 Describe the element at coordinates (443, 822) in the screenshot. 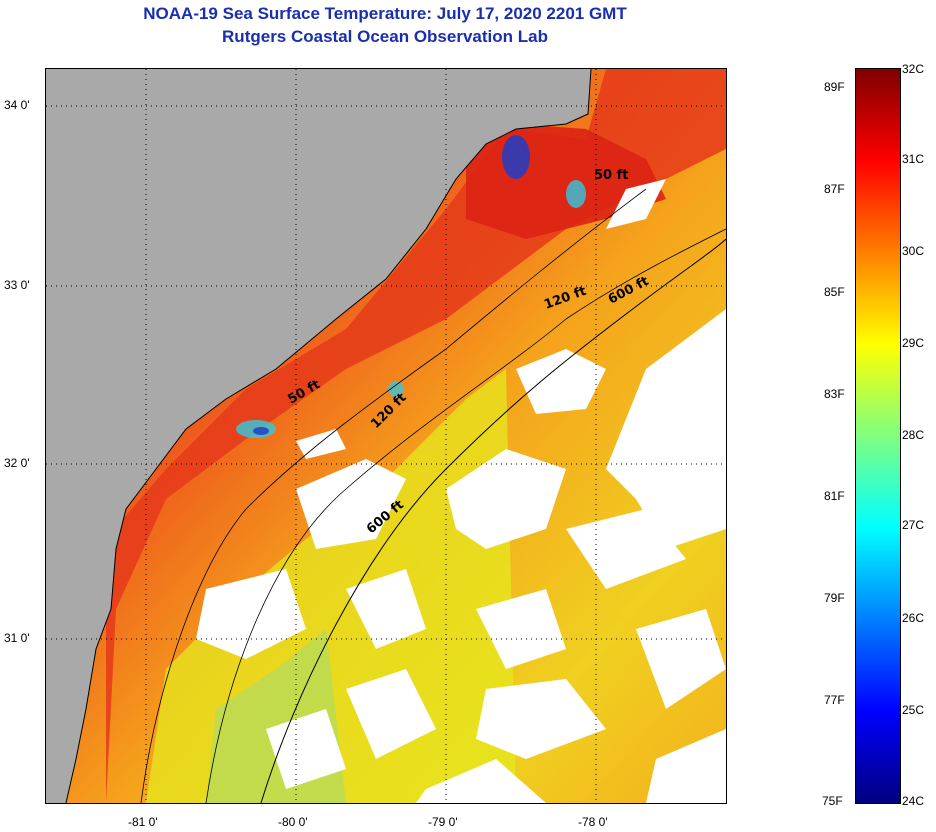

I see `lon-label: -79 0'` at that location.